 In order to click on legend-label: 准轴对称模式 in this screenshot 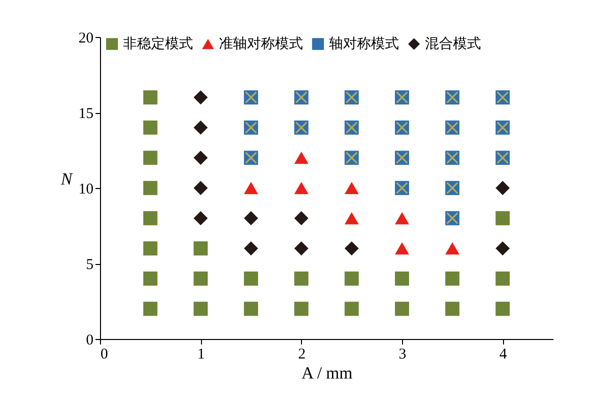, I will do `click(261, 44)`.